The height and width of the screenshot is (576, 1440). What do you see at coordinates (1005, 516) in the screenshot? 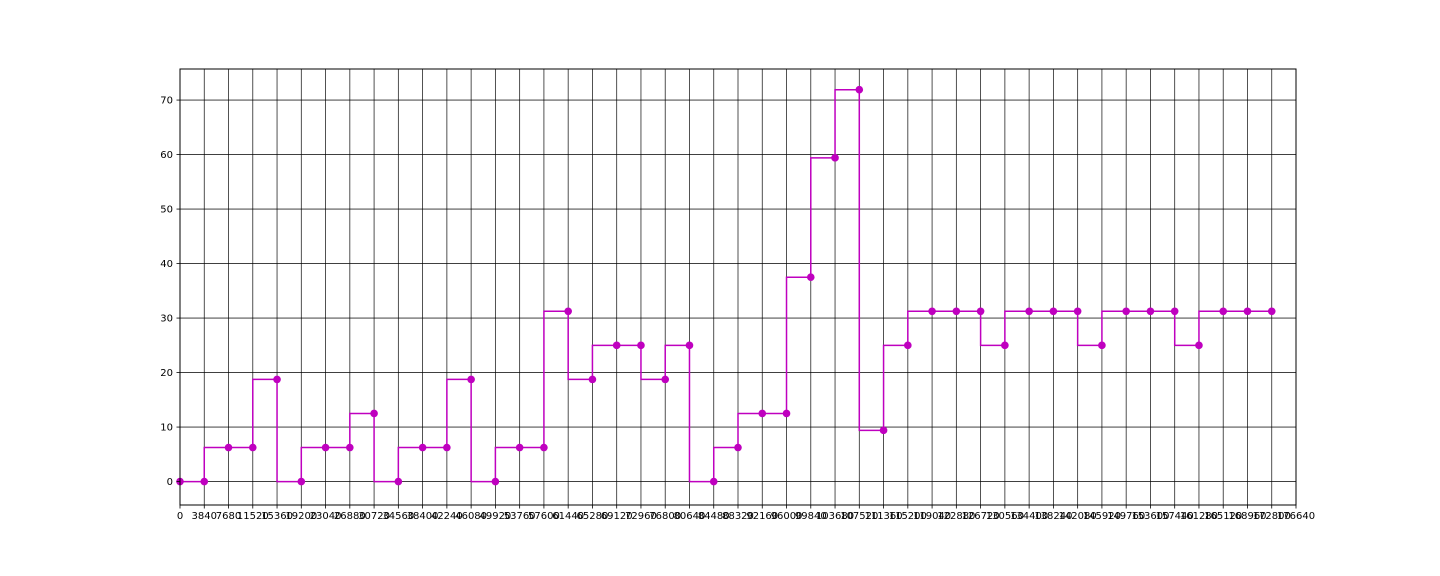
I see `x-tick-label: 130560` at bounding box center [1005, 516].